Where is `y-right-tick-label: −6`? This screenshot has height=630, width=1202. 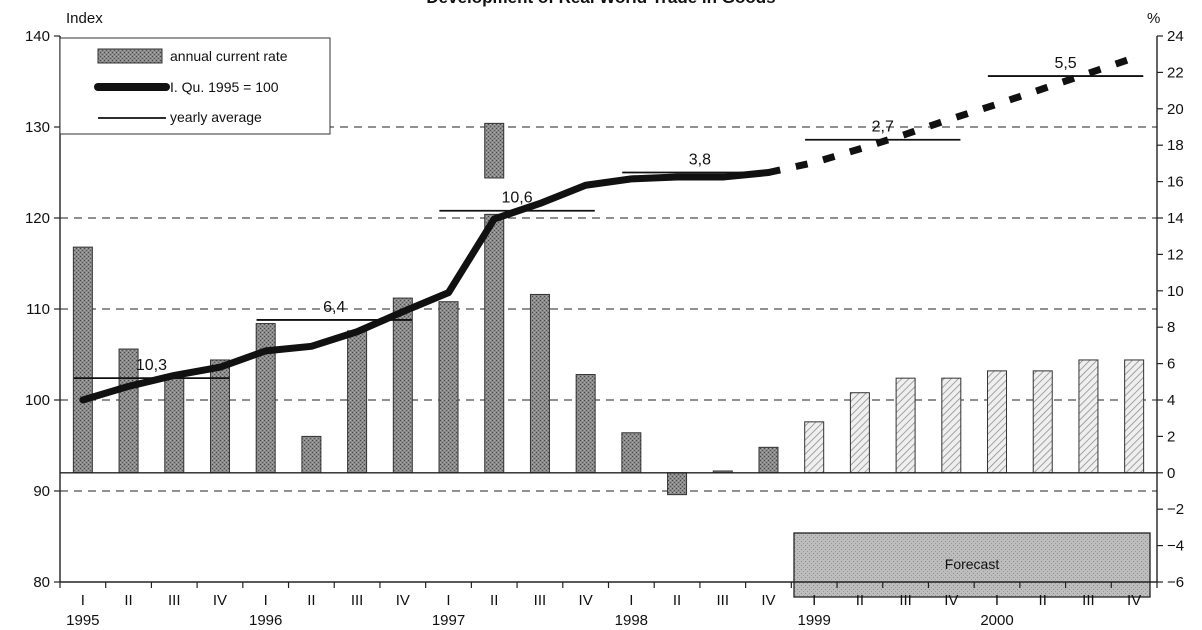 y-right-tick-label: −6 is located at coordinates (1175, 582).